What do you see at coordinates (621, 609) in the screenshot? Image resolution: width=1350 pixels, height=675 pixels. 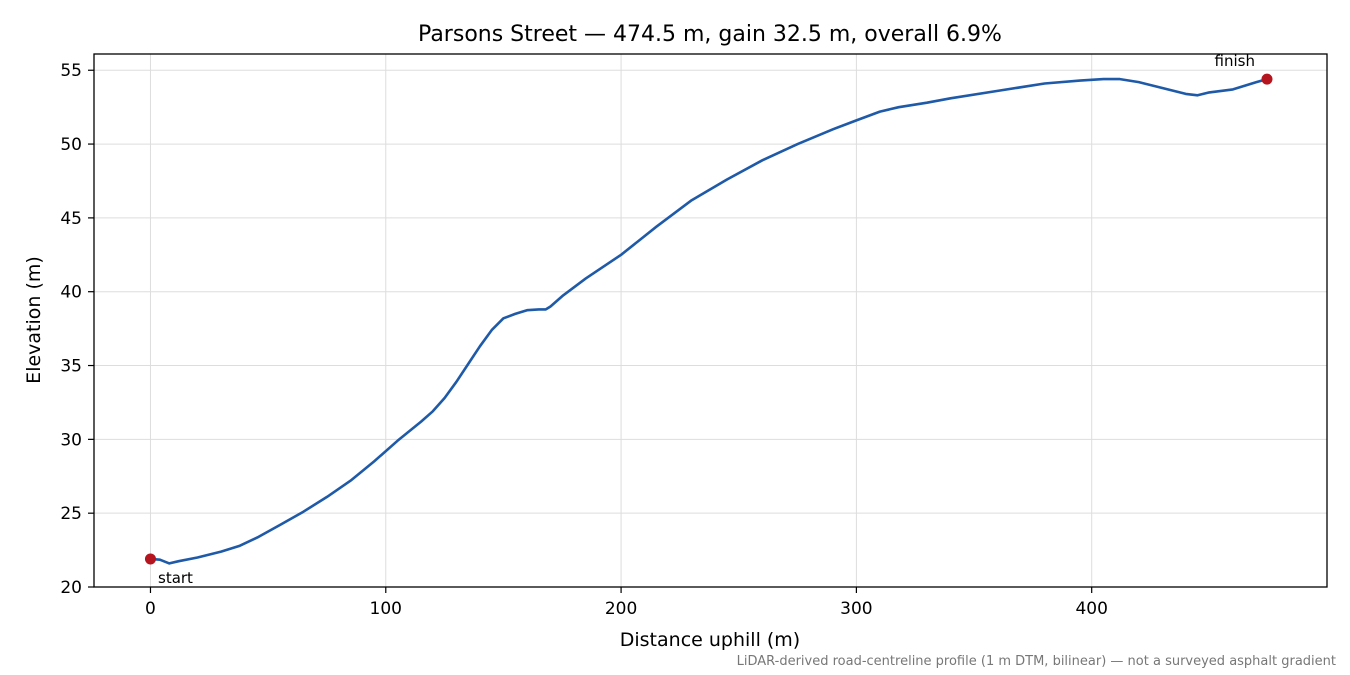 I see `x-tick-label: 200` at bounding box center [621, 609].